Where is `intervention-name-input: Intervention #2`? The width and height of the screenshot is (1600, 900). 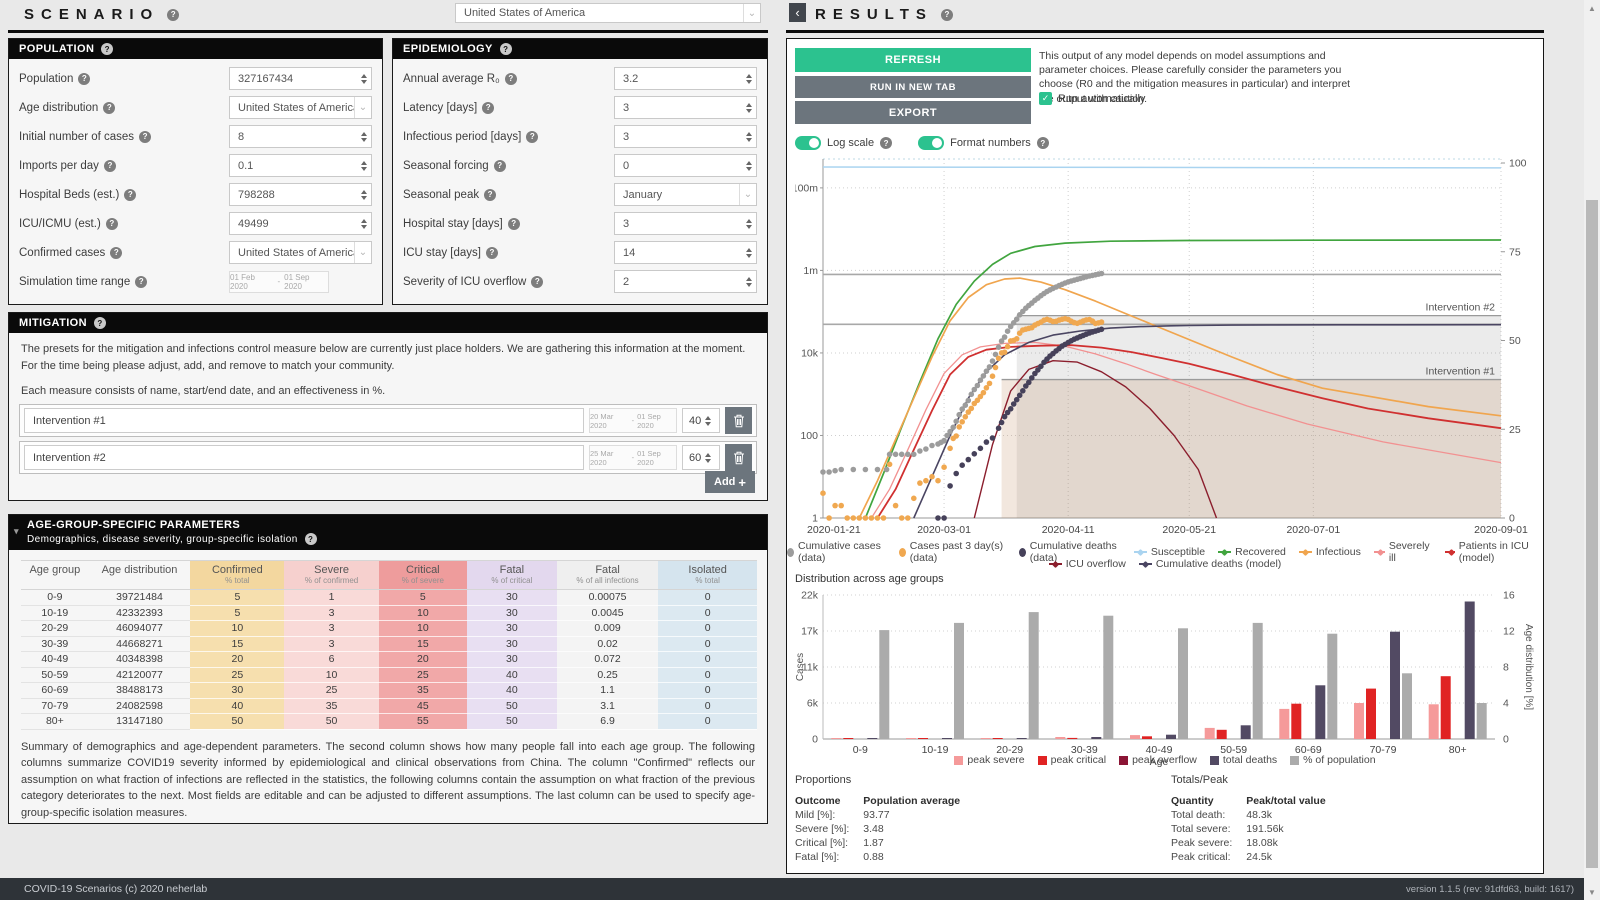
intervention-name-input: Intervention #2 is located at coordinates (304, 458).